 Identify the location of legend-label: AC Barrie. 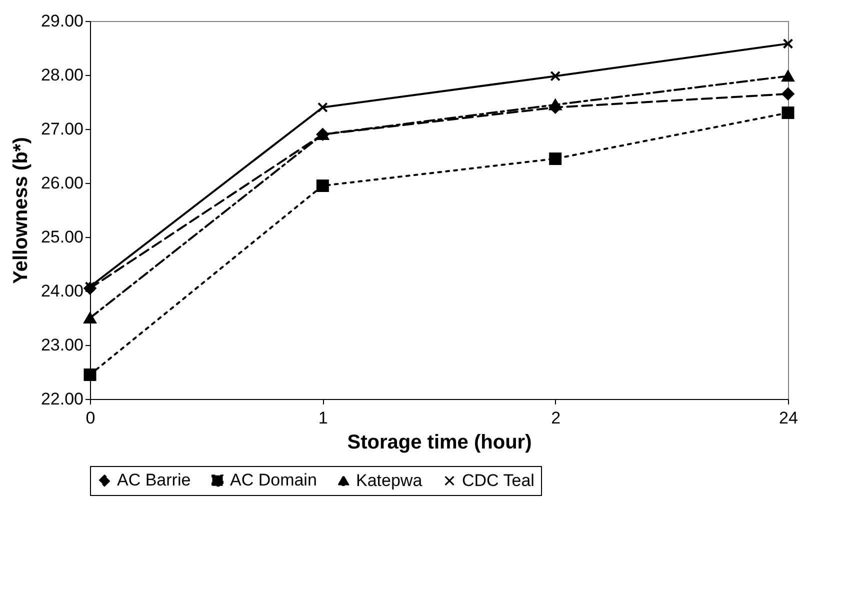
(154, 480).